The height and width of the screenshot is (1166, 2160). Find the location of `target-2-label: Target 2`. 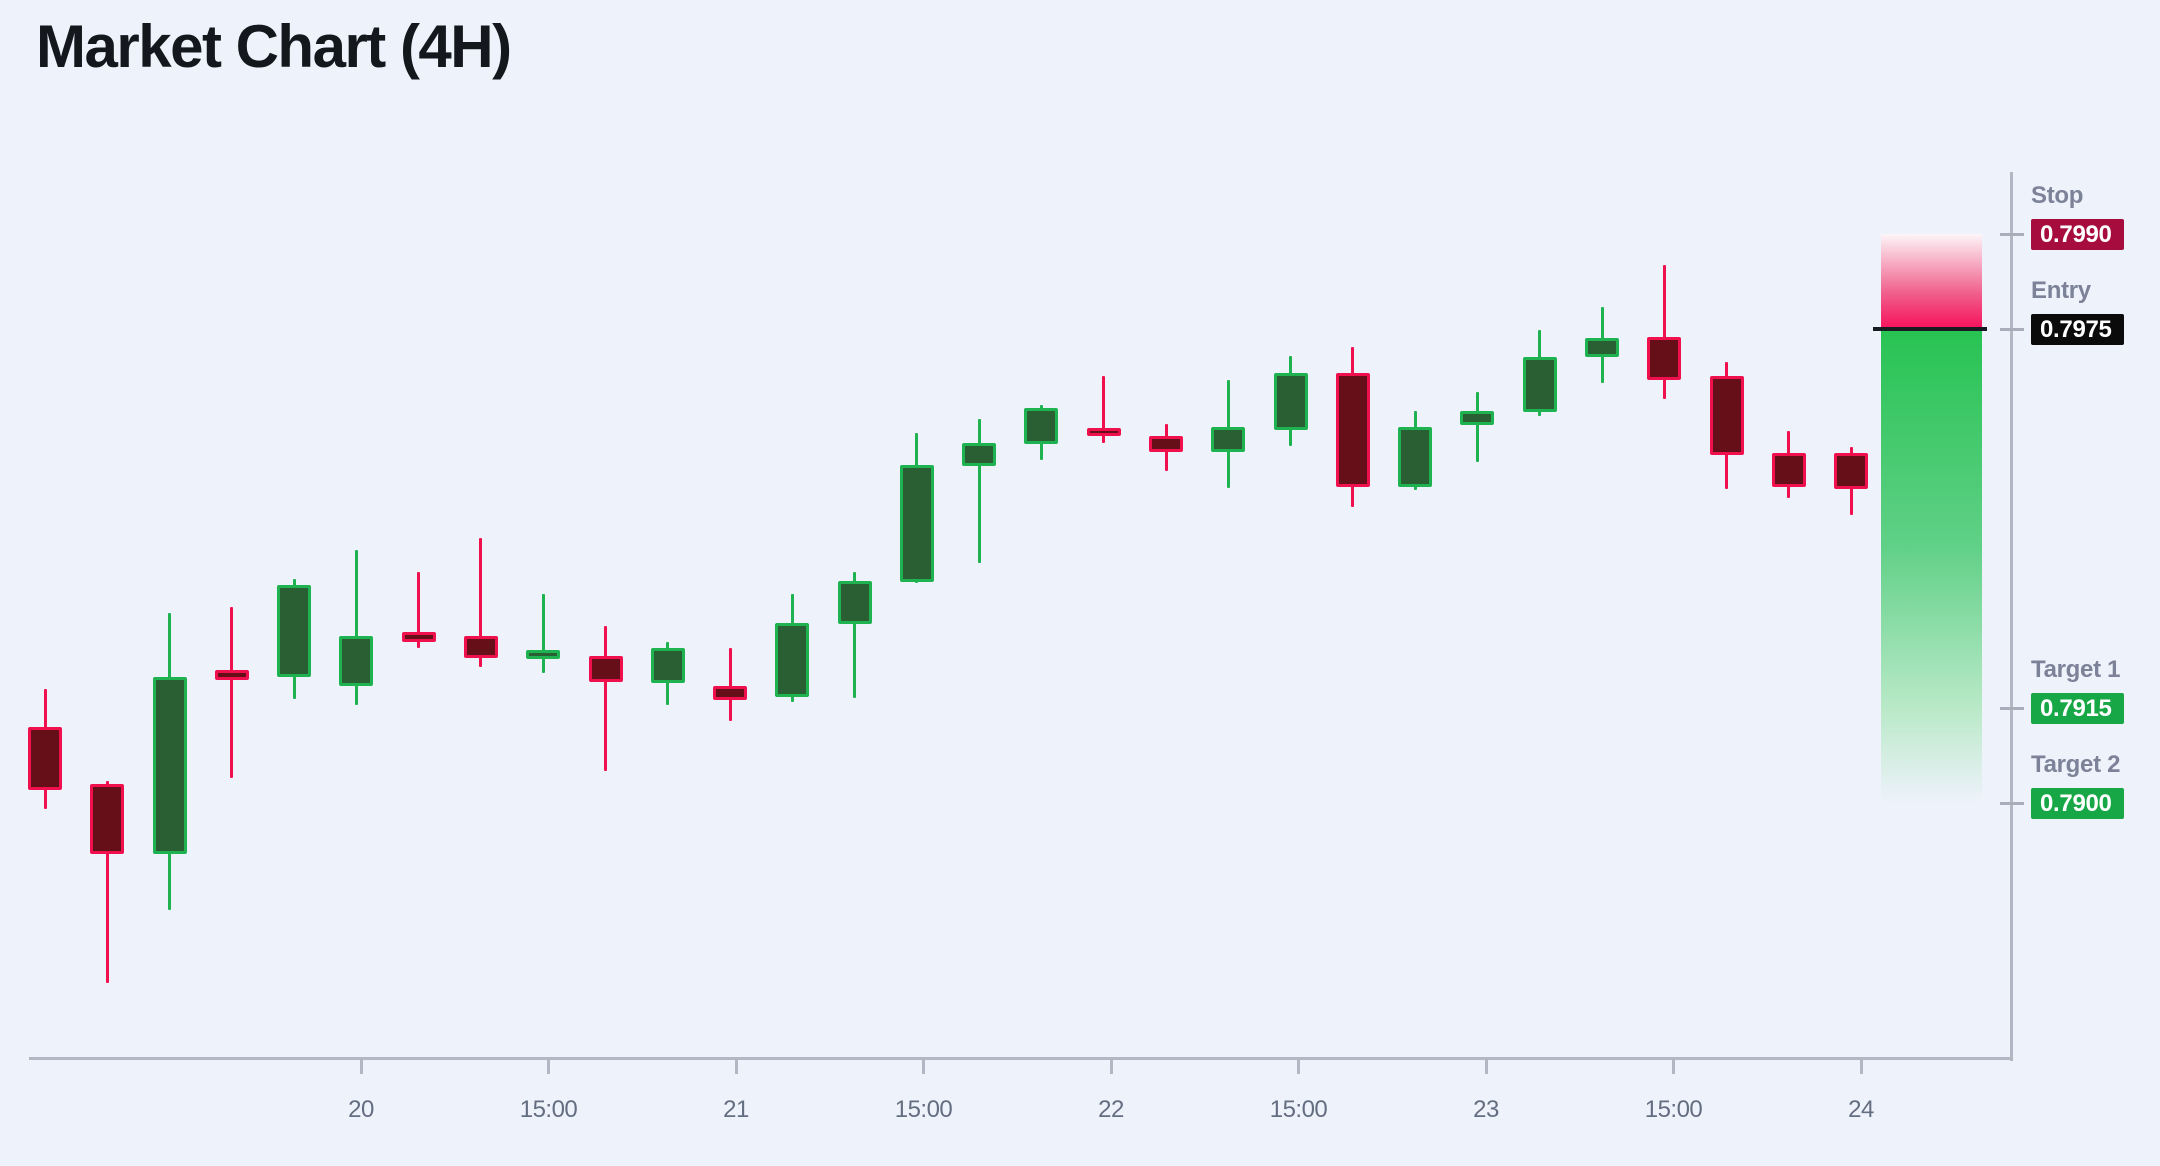

target-2-label: Target 2 is located at coordinates (2076, 764).